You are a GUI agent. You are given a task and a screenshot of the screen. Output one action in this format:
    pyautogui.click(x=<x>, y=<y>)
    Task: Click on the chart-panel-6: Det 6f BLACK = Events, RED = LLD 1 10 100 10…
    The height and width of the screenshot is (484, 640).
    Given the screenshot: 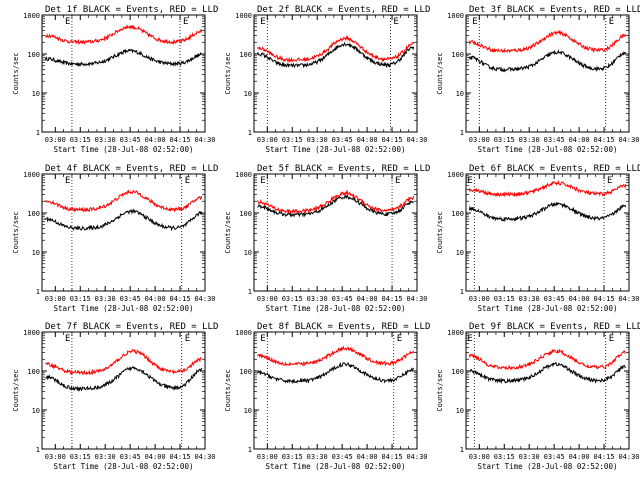 What is the action you would take?
    pyautogui.click(x=538, y=238)
    